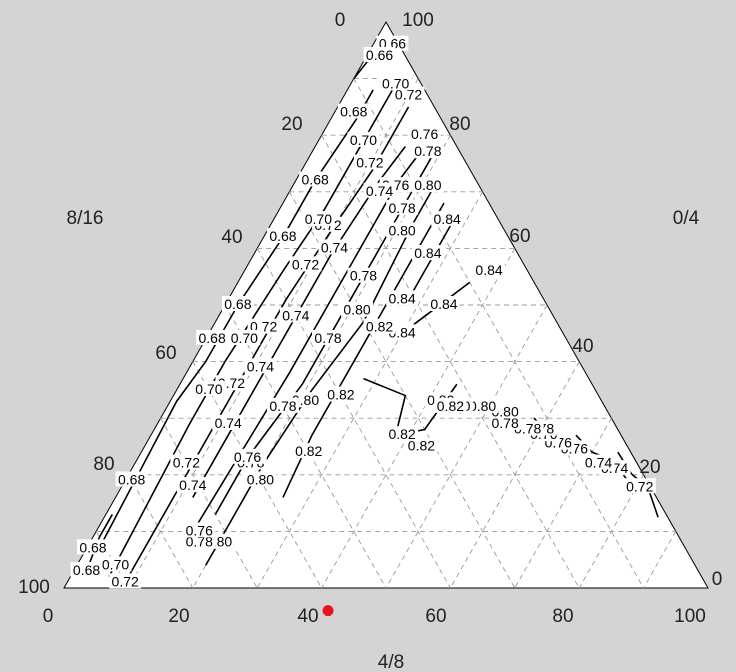  Describe the element at coordinates (295, 315) in the screenshot. I see `contour-label-0-74-2: 0.74` at that location.